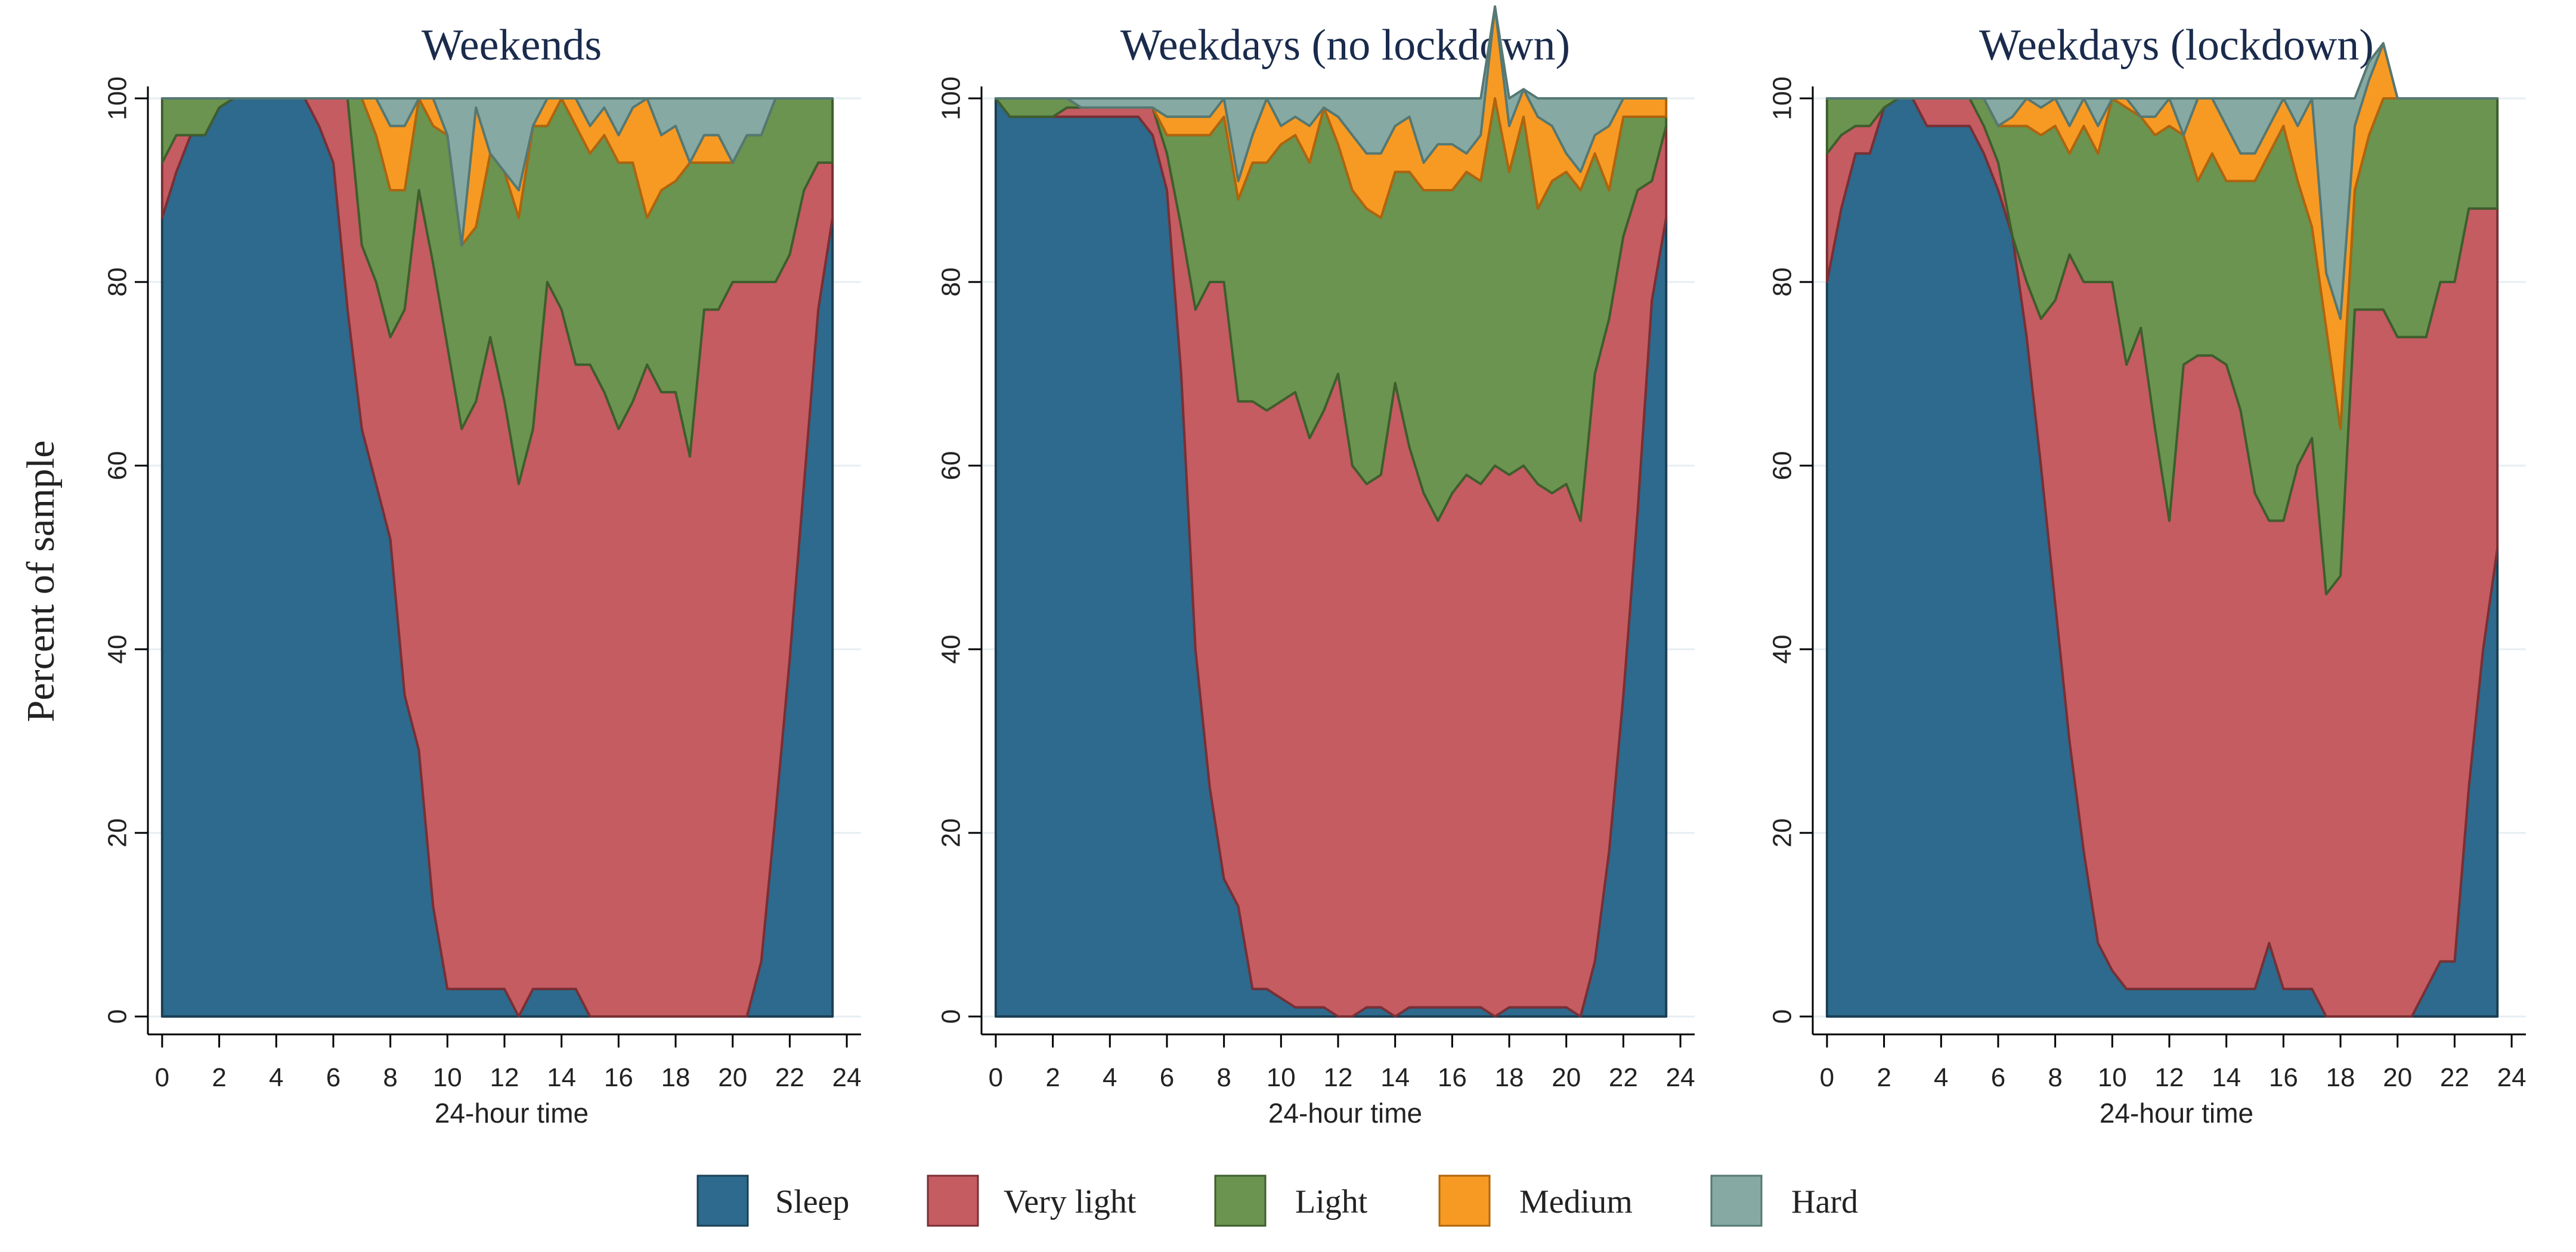 The height and width of the screenshot is (1252, 2576). I want to click on legend-label-light: Light, so click(1331, 1201).